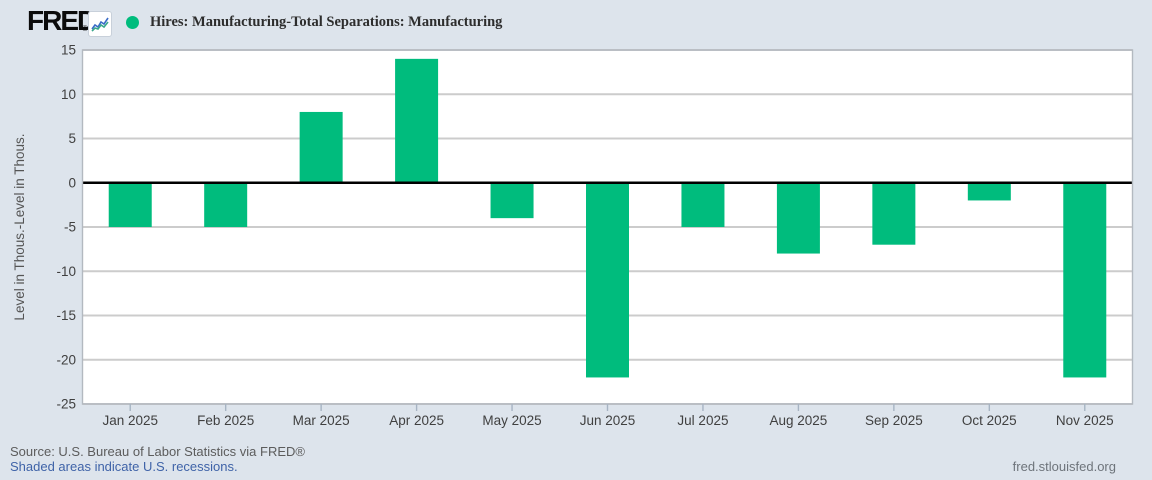 The image size is (1152, 480). Describe the element at coordinates (85, 28) in the screenshot. I see `registered-trademark: ®` at that location.